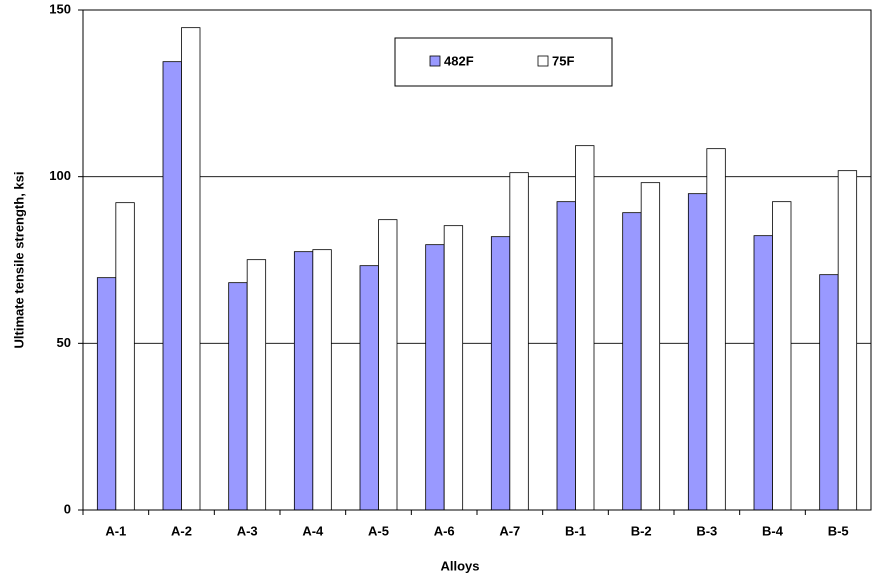 This screenshot has width=875, height=582. Describe the element at coordinates (18, 260) in the screenshot. I see `y-axis-title: Ultimate tensile strength, ksi` at that location.